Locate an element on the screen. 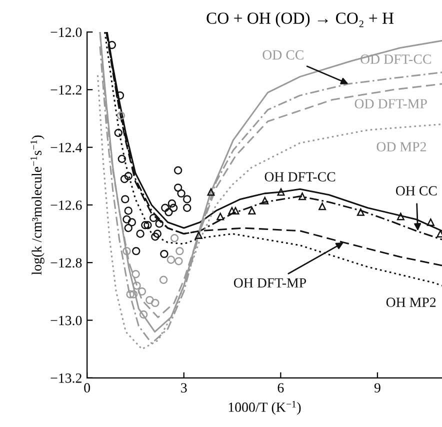  chart-title: CO + OH (OD) → CO₂ + H is located at coordinates (300, 20).